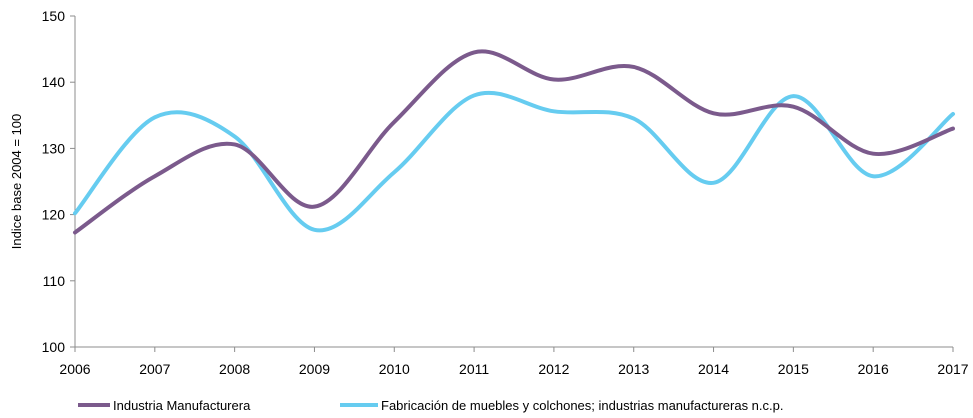 This screenshot has width=973, height=418. What do you see at coordinates (54, 148) in the screenshot?
I see `y-tick-label: 130` at bounding box center [54, 148].